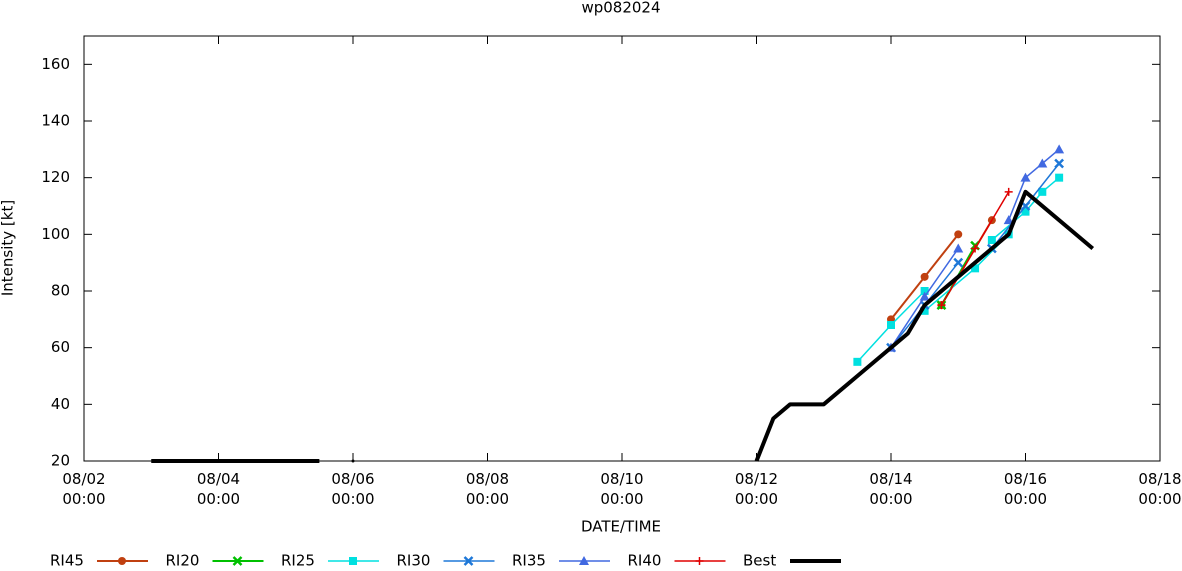 The image size is (1182, 571). What do you see at coordinates (620, 8) in the screenshot?
I see `chart-title: wp082024` at bounding box center [620, 8].